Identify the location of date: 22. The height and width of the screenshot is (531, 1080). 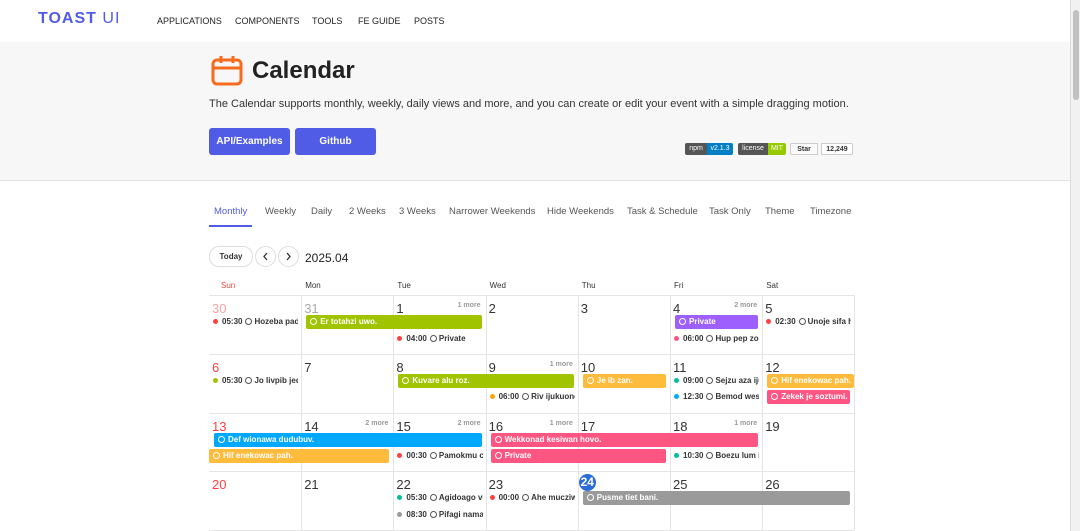
(403, 485).